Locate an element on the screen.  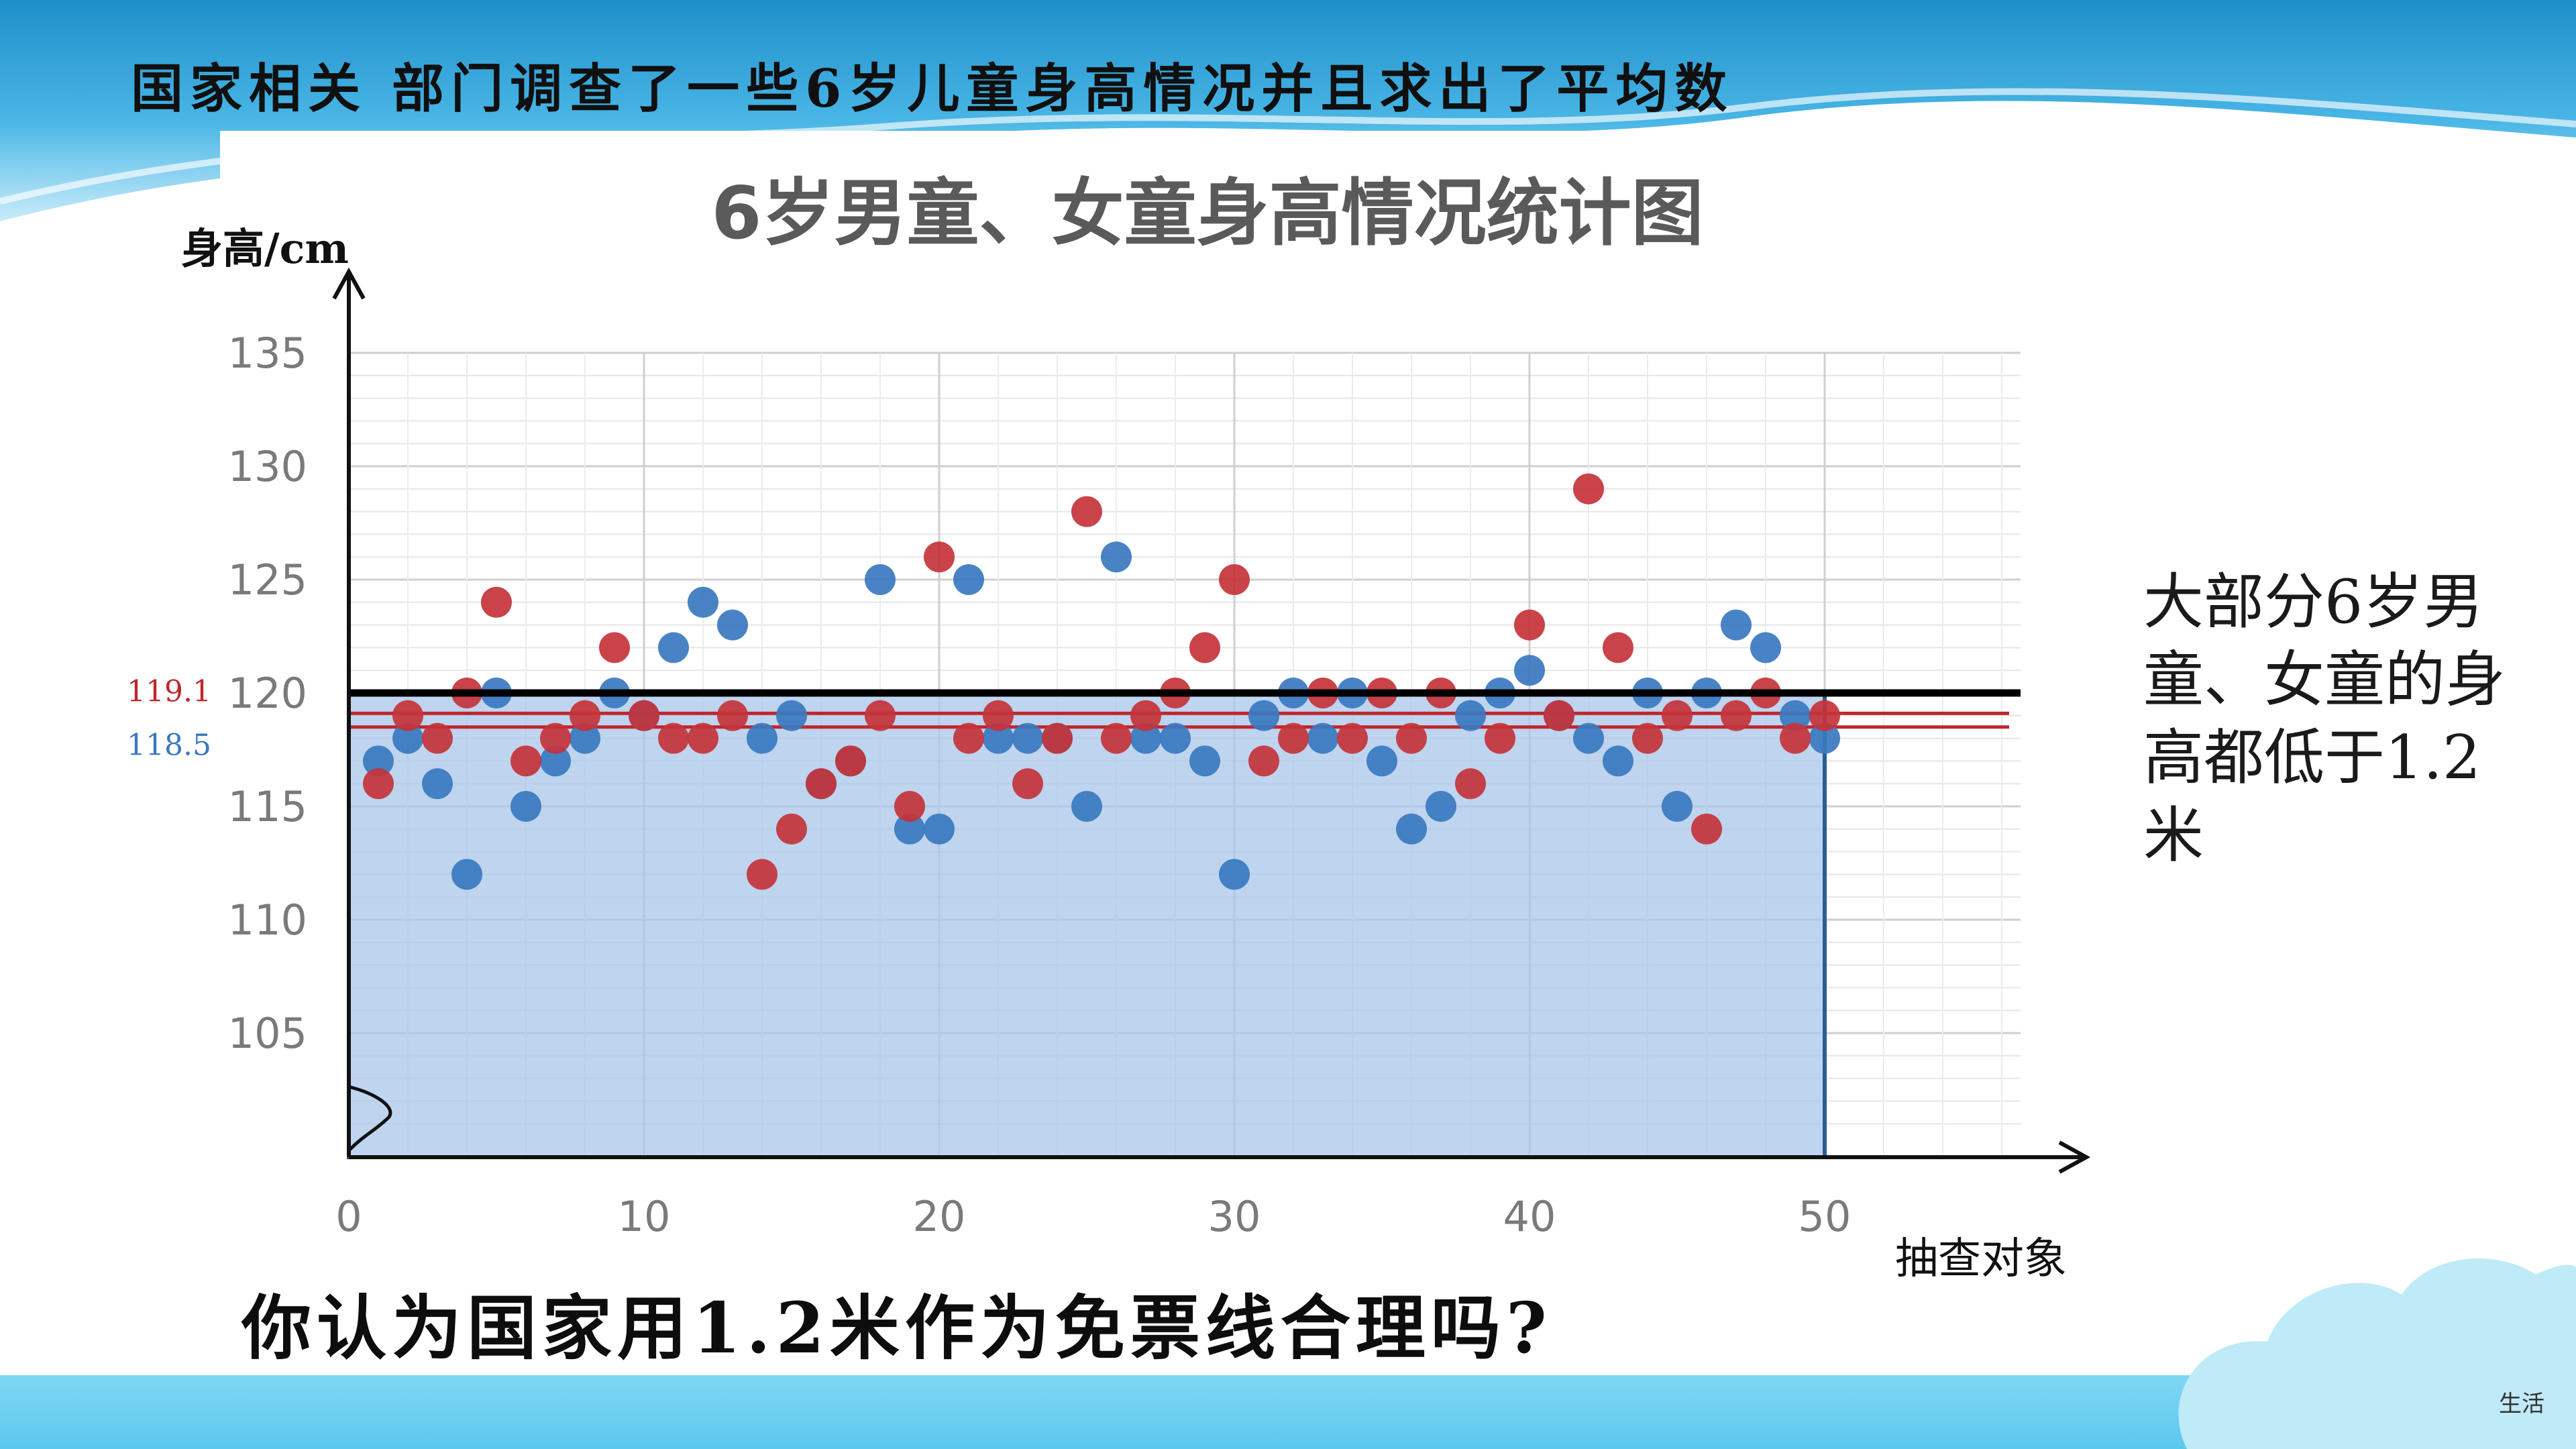
mean-line-label: 118.5 is located at coordinates (169, 746).